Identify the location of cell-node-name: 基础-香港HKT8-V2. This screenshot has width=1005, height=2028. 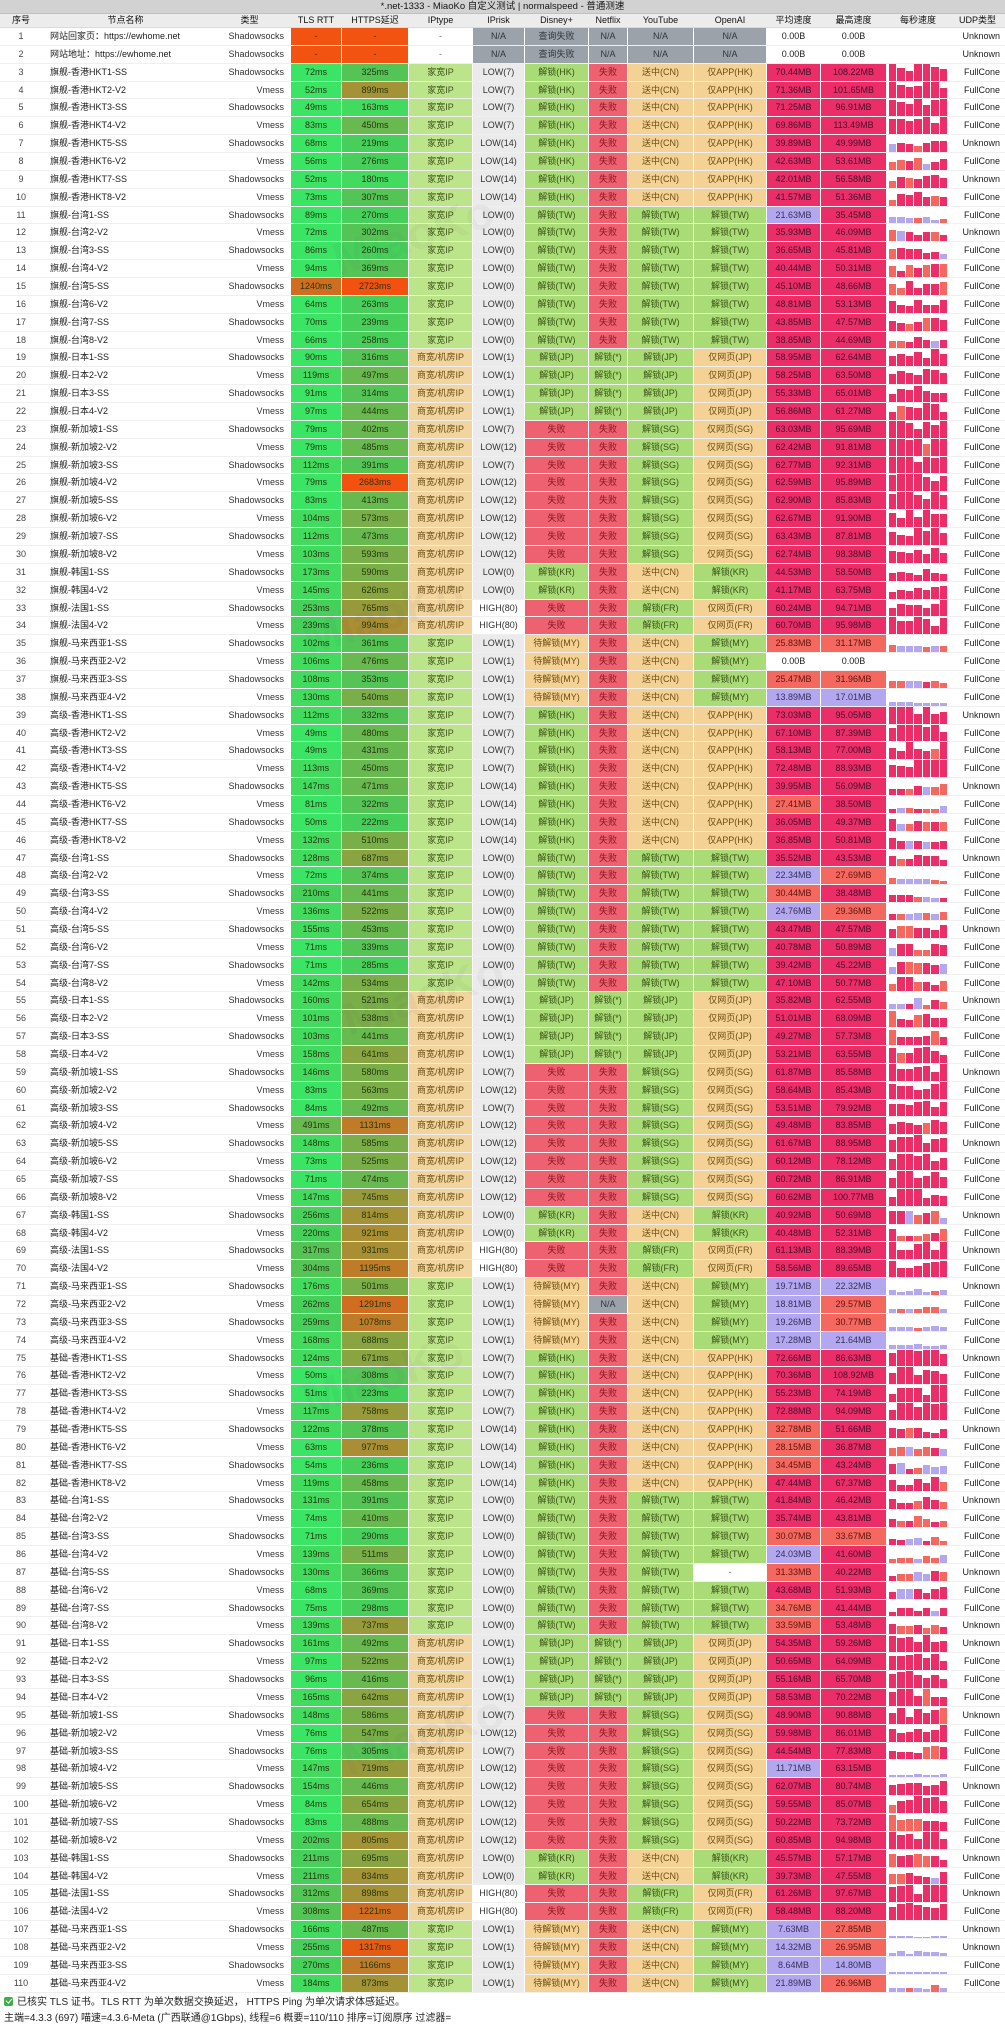
(88, 1482).